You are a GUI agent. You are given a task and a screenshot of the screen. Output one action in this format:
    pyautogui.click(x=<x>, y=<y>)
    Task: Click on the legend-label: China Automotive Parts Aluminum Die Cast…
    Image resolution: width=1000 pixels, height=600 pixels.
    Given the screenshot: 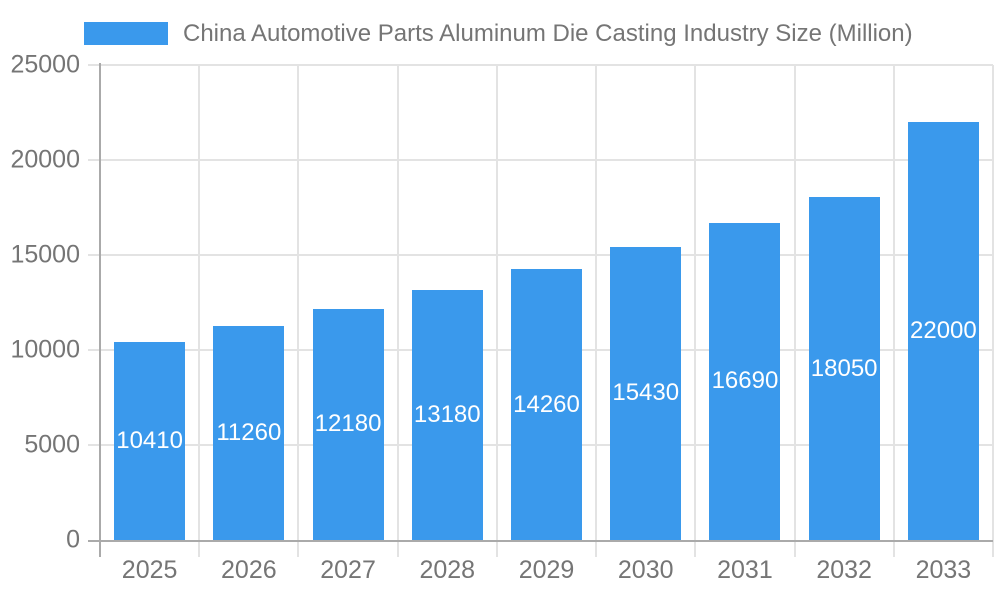 What is the action you would take?
    pyautogui.click(x=548, y=33)
    